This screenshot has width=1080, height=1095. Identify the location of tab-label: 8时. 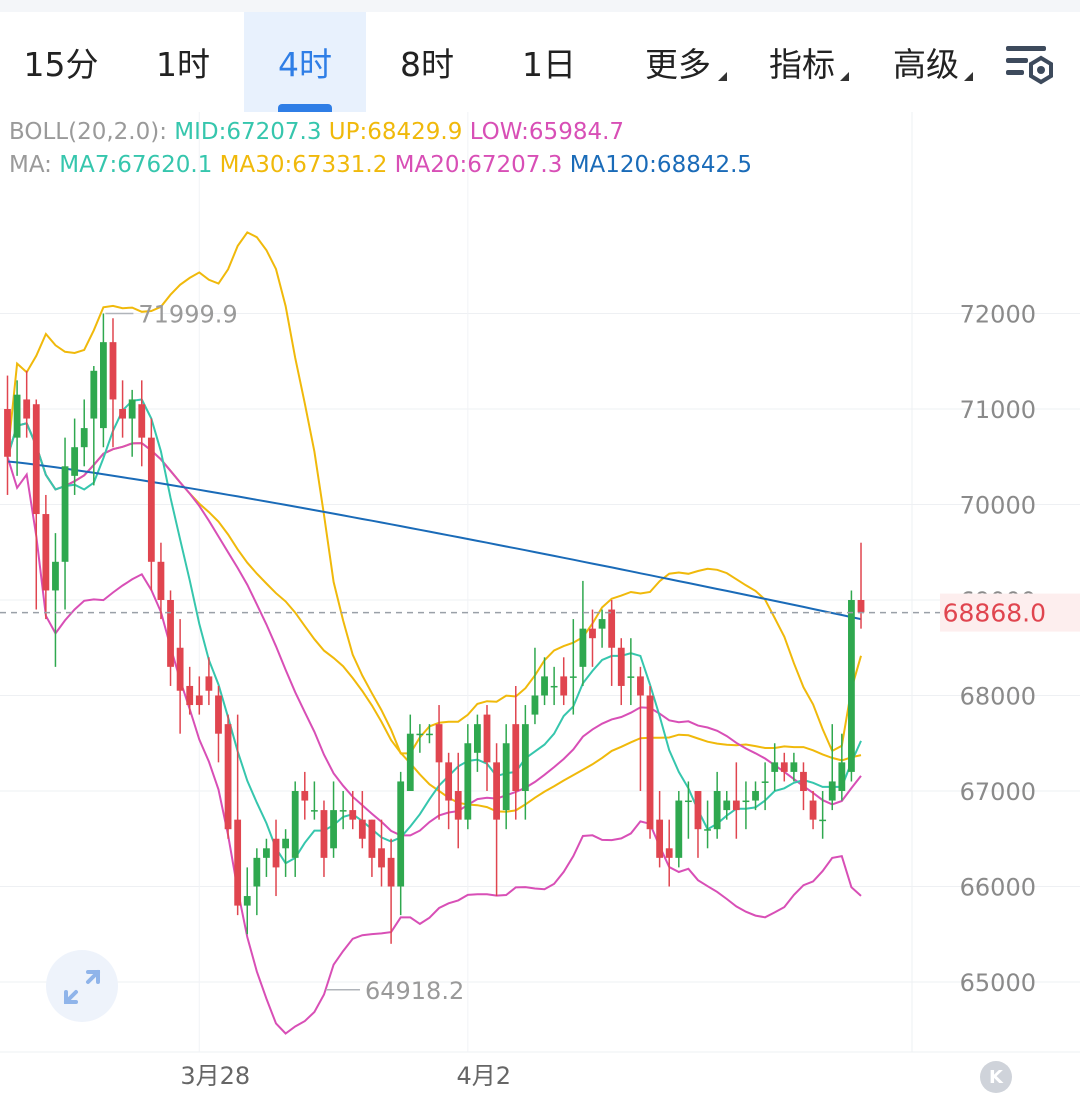
(427, 64).